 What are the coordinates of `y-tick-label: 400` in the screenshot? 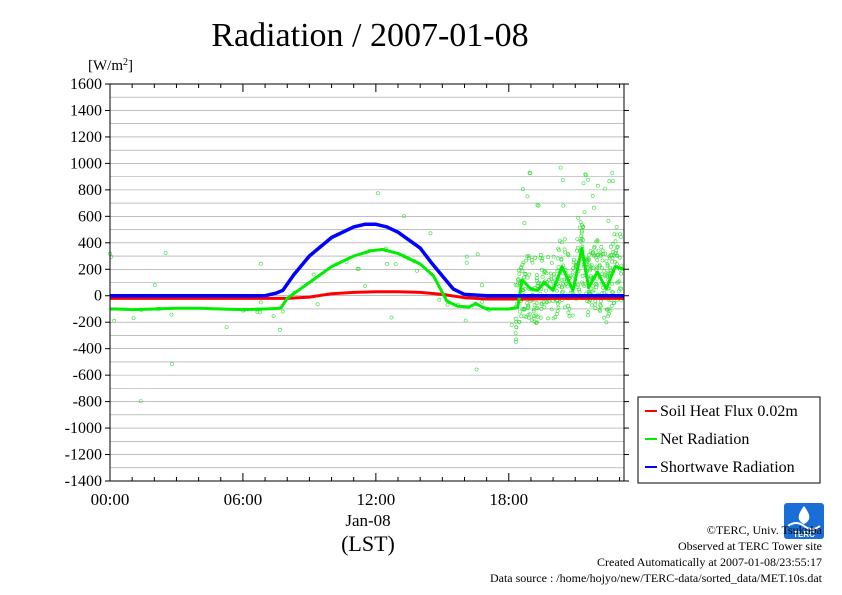 It's located at (90, 243).